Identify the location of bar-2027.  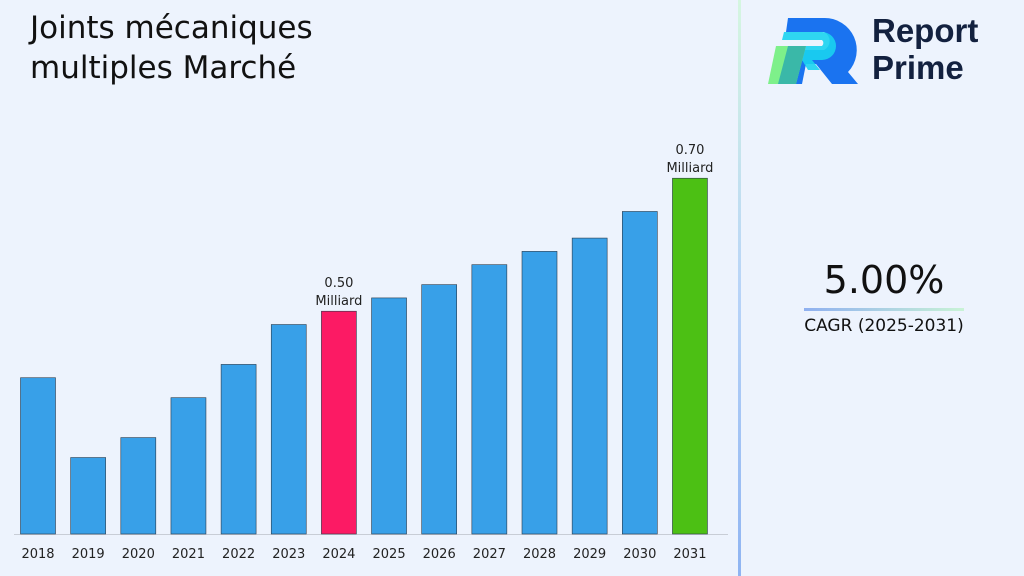
(489, 399).